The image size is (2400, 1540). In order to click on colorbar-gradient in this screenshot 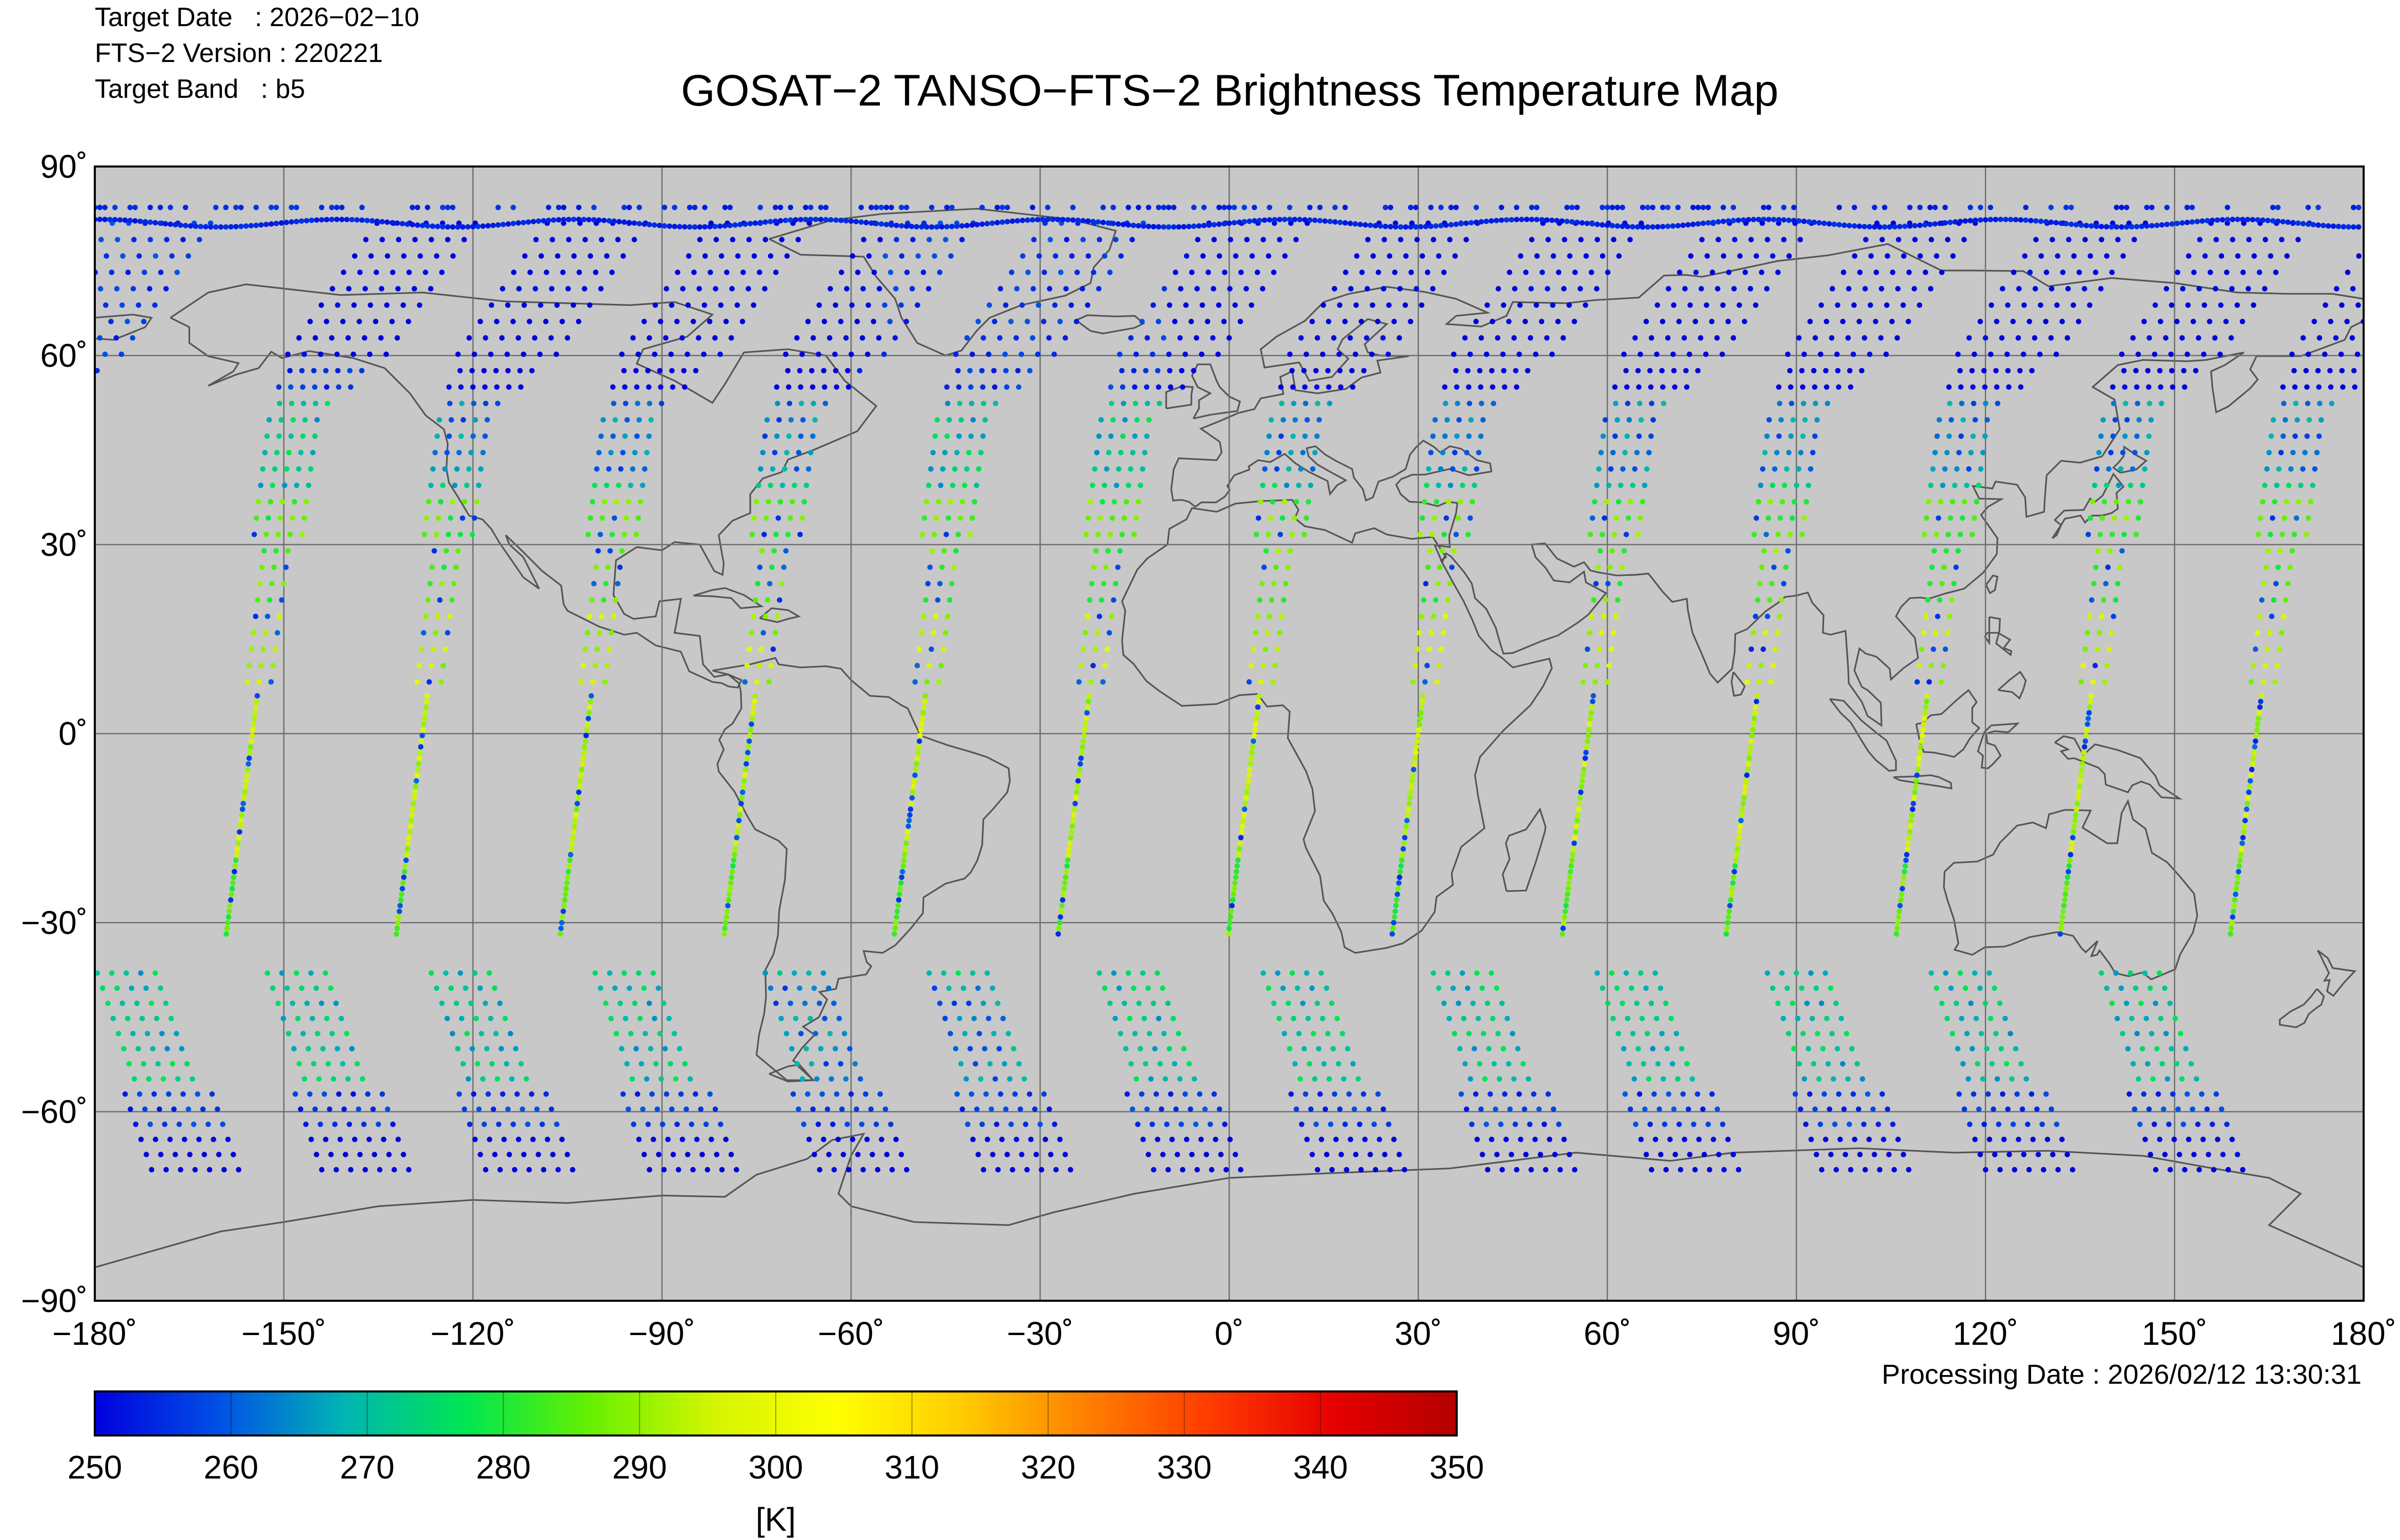, I will do `click(776, 1413)`.